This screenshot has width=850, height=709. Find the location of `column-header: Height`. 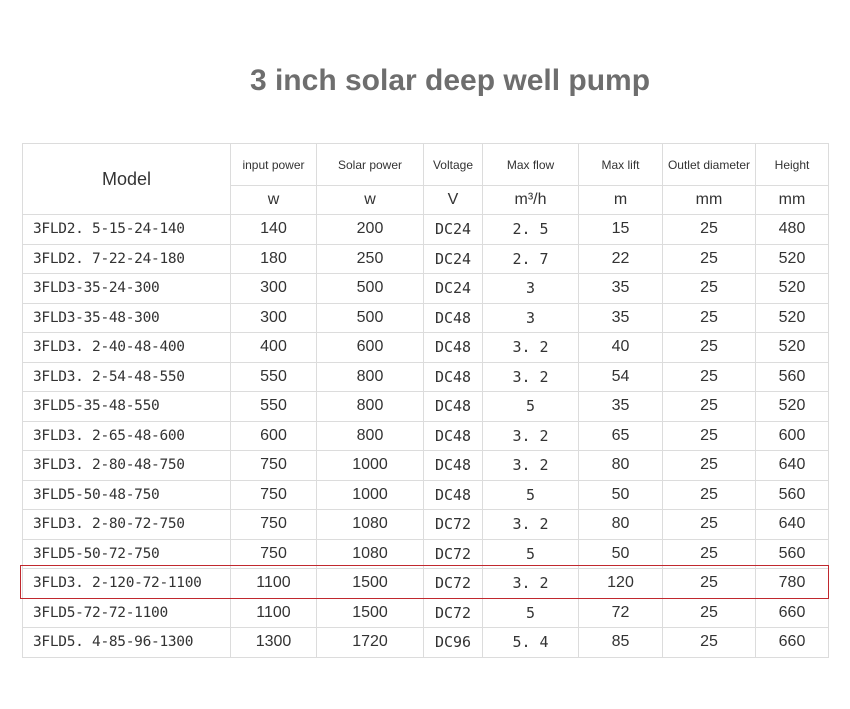

column-header: Height is located at coordinates (792, 164).